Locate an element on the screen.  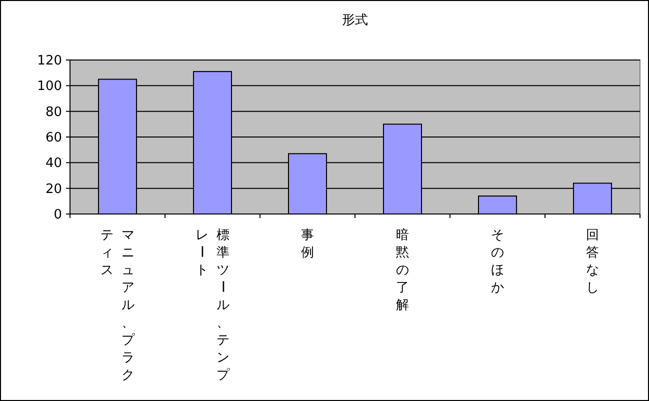
bar is located at coordinates (497, 205).